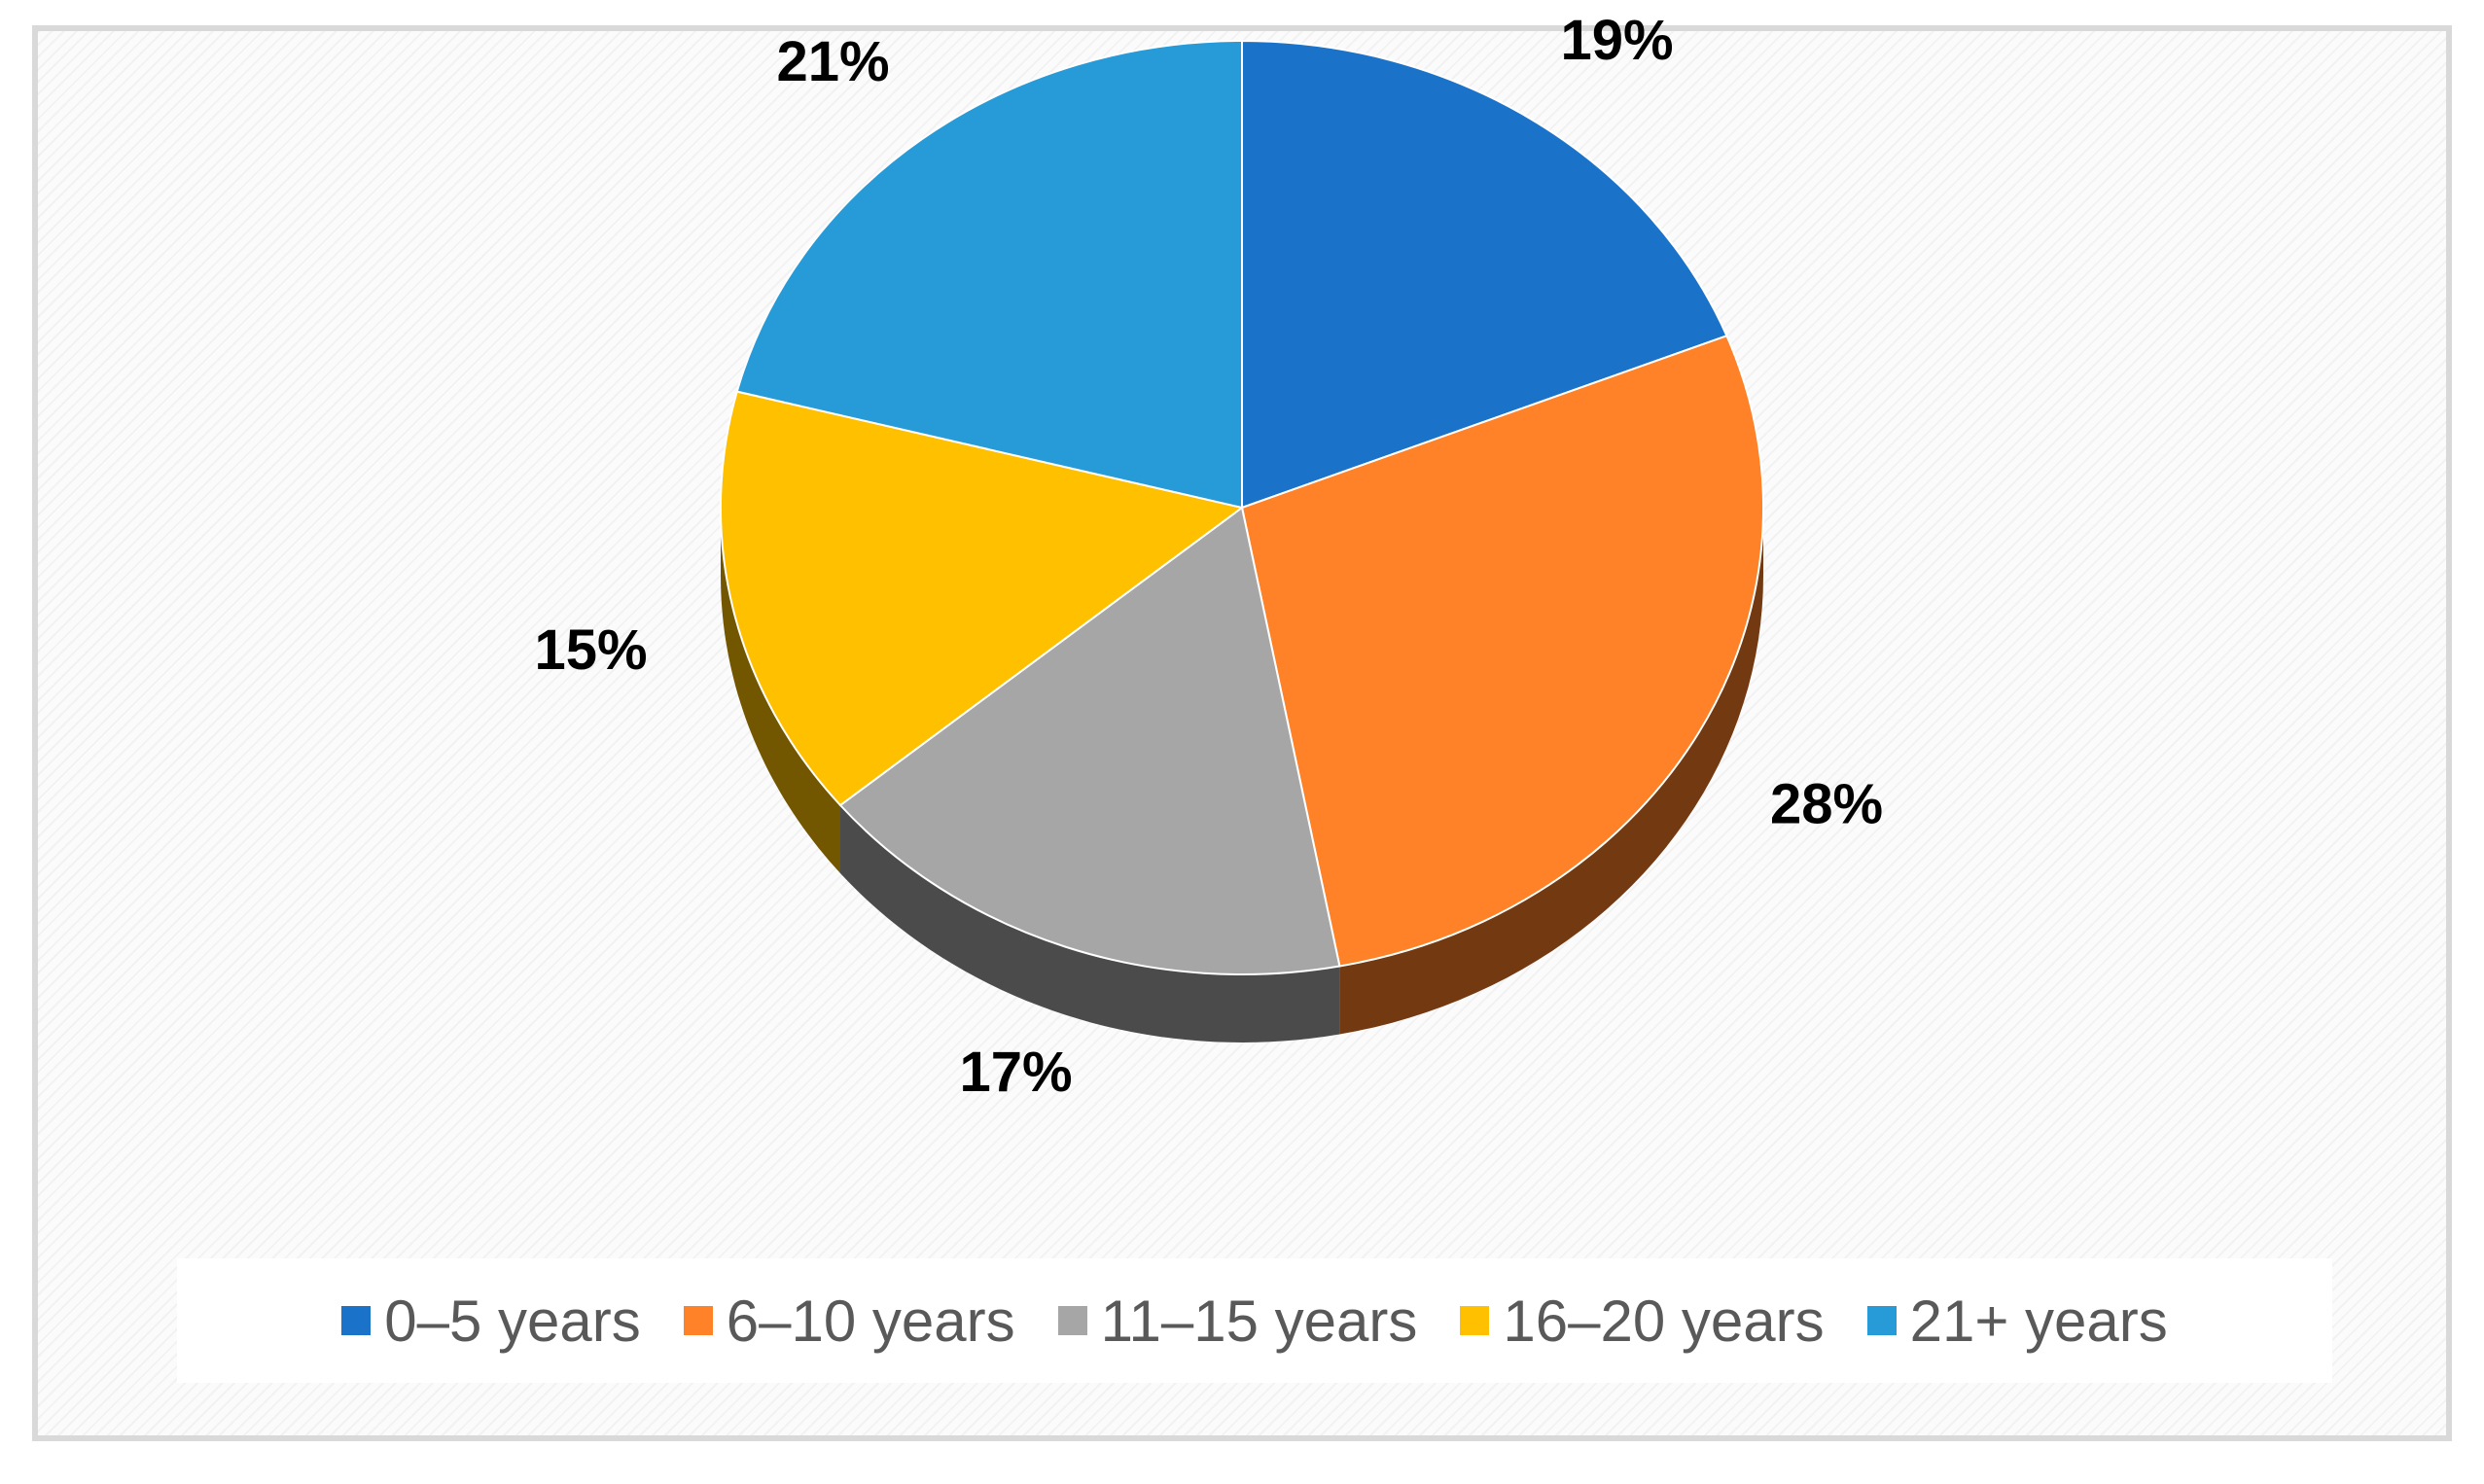 This screenshot has width=2484, height=1484. I want to click on legend-label: 21+ years, so click(2038, 1321).